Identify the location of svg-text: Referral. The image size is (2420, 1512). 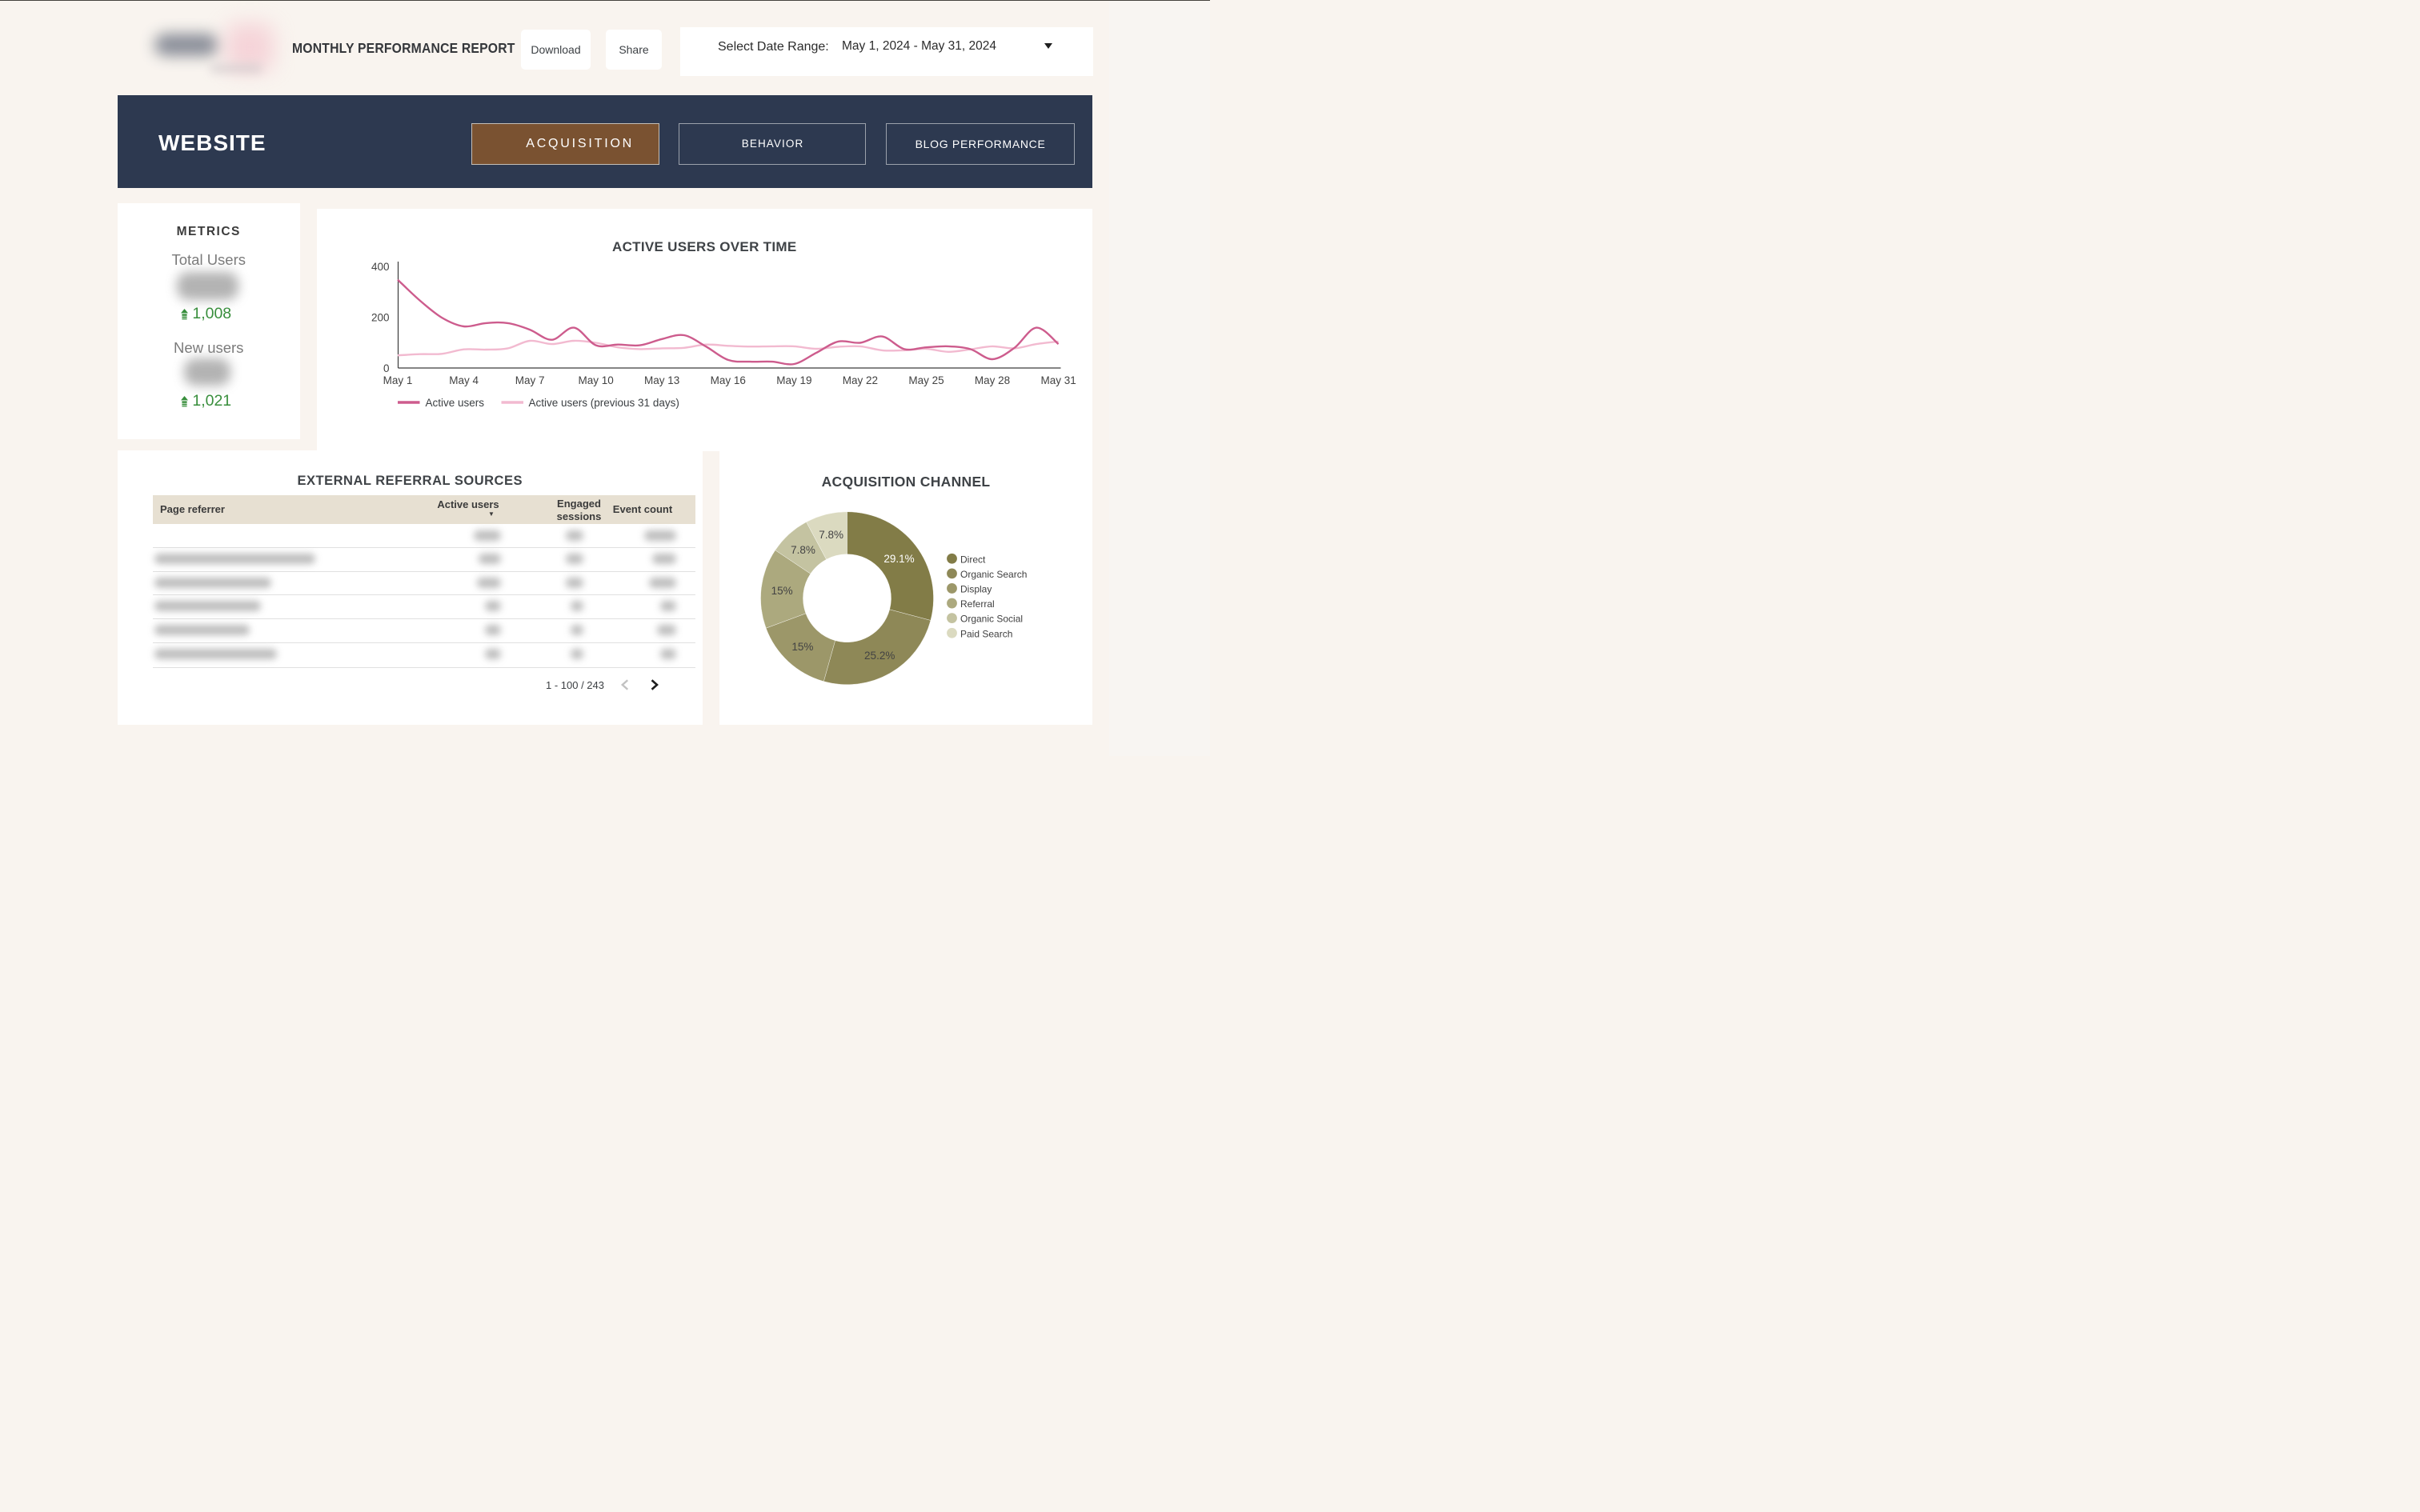
(977, 604).